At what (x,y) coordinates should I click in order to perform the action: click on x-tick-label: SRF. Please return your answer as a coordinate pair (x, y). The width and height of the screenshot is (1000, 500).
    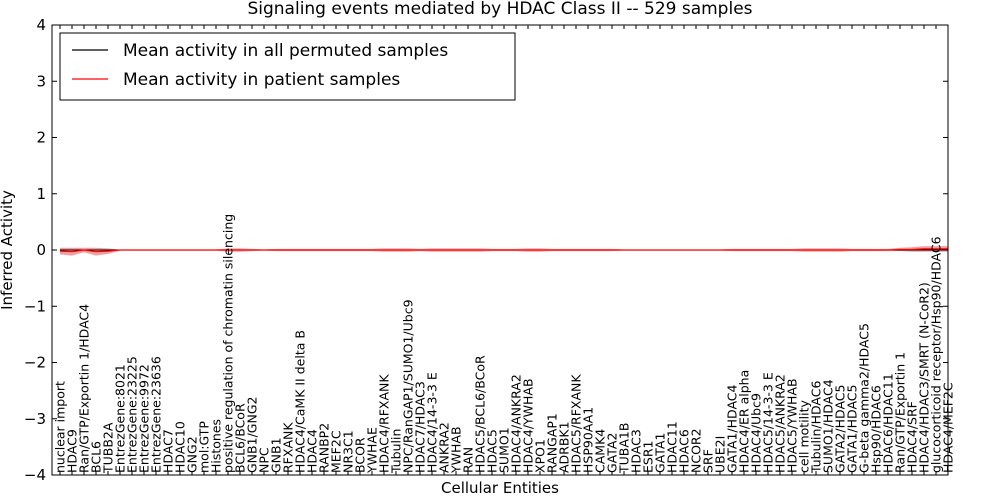
    Looking at the image, I should click on (708, 461).